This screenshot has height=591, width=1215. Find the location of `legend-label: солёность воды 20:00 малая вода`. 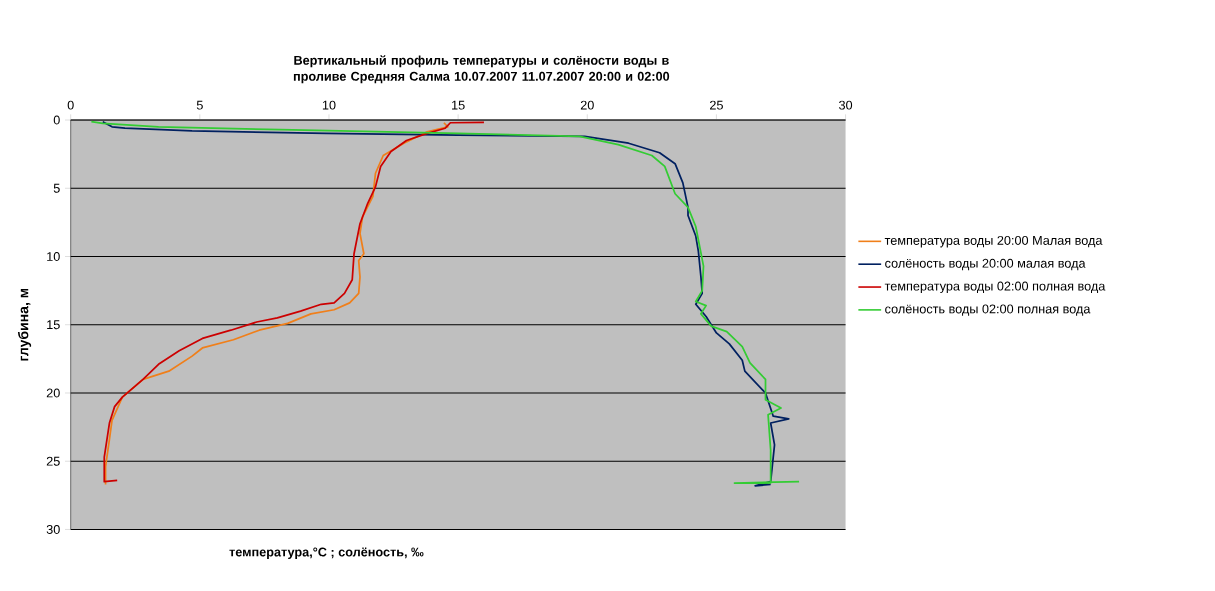

legend-label: солёность воды 20:00 малая вода is located at coordinates (985, 264).